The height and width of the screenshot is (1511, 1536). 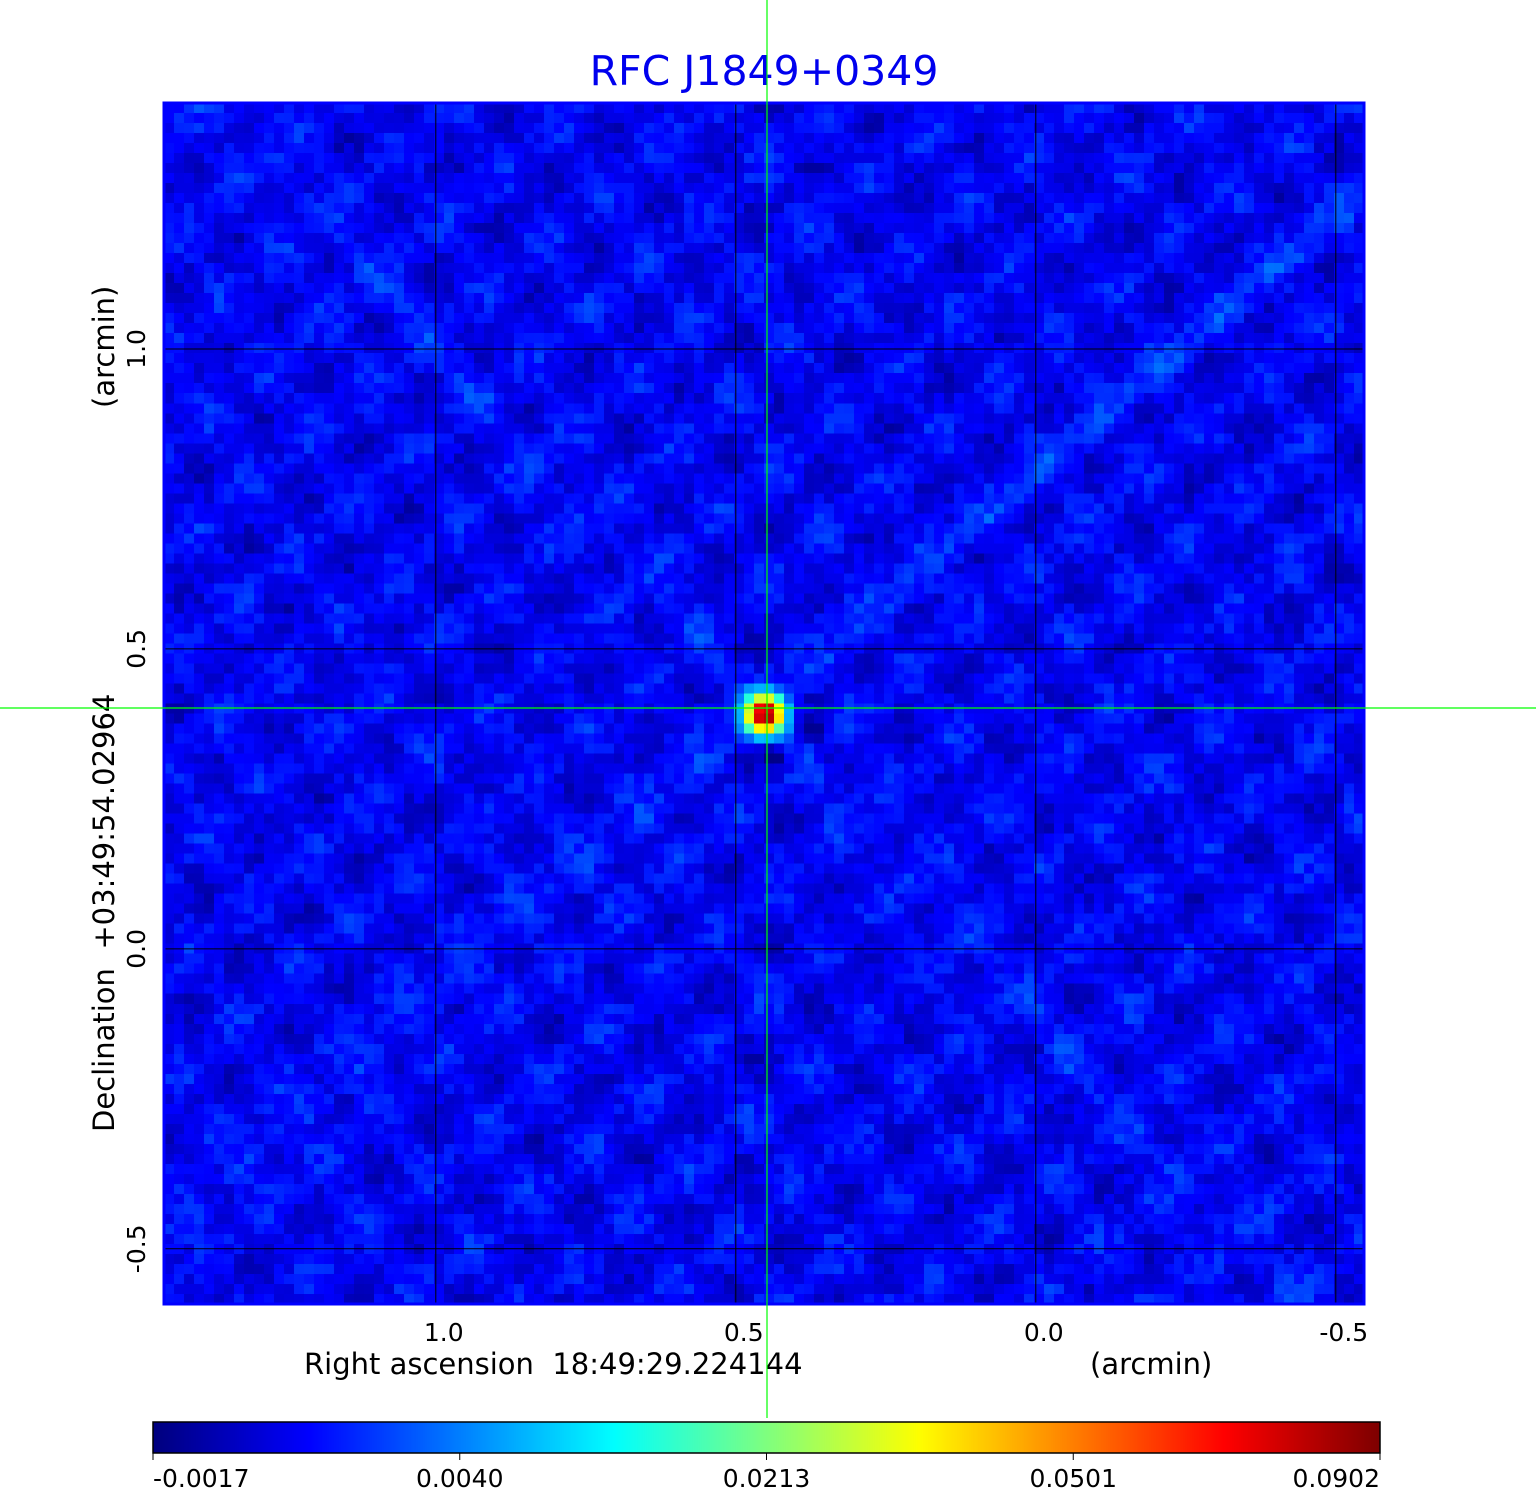 I want to click on colorbar-tick-label: 0.0213, so click(x=766, y=1478).